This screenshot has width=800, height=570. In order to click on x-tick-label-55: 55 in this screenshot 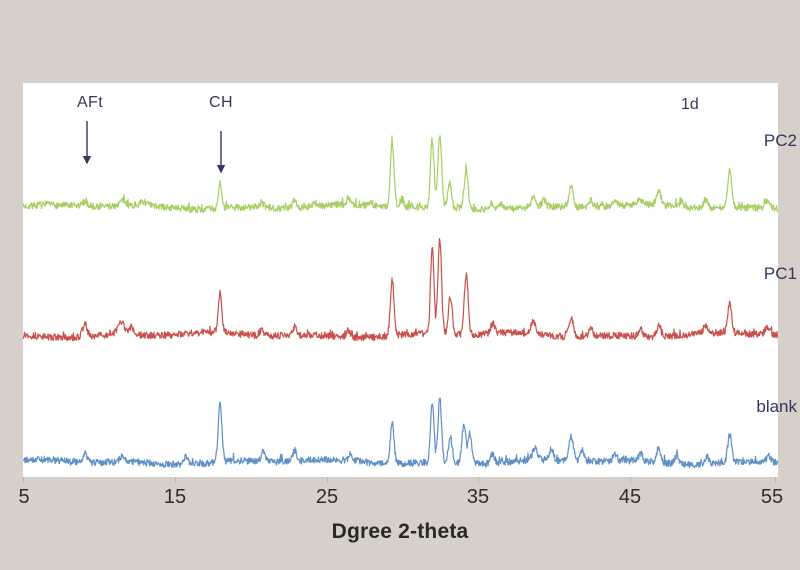, I will do `click(772, 497)`.